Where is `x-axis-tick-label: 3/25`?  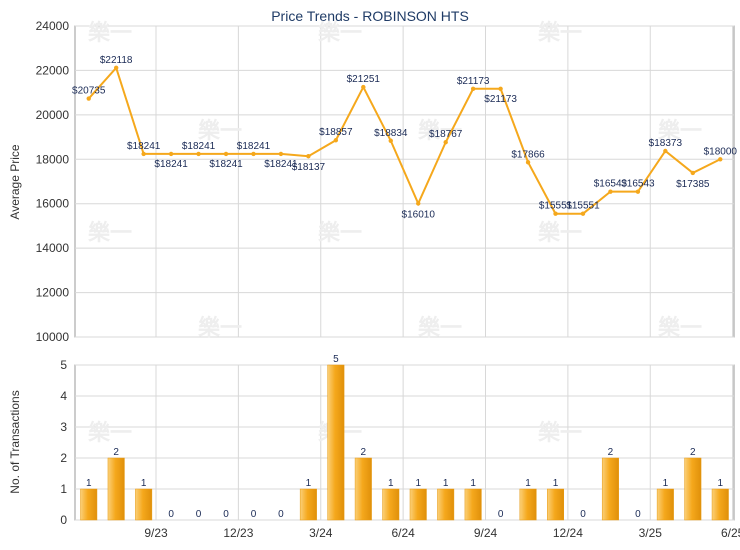 x-axis-tick-label: 3/25 is located at coordinates (651, 533).